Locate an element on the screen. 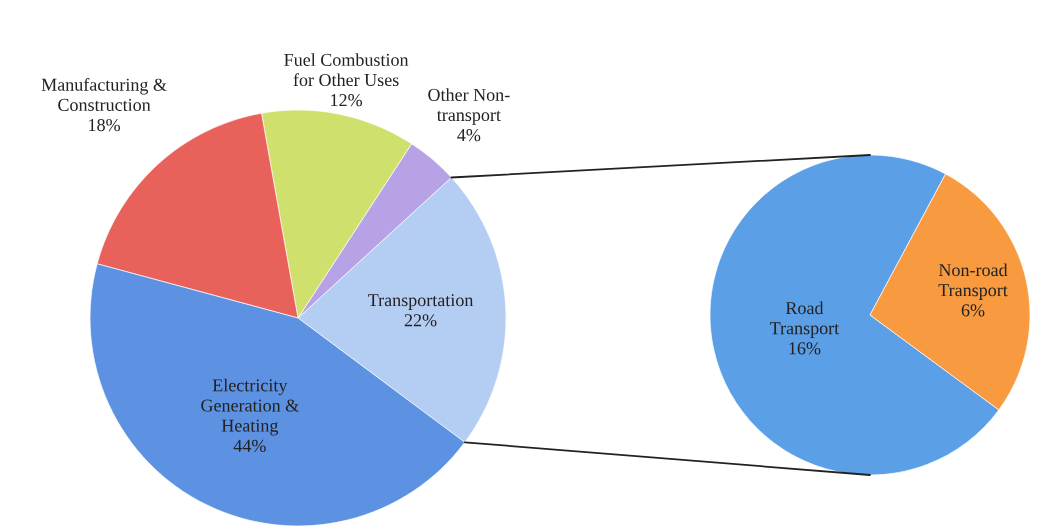 The height and width of the screenshot is (527, 1039). slice-label: Electricity Generation & Heating is located at coordinates (250, 407).